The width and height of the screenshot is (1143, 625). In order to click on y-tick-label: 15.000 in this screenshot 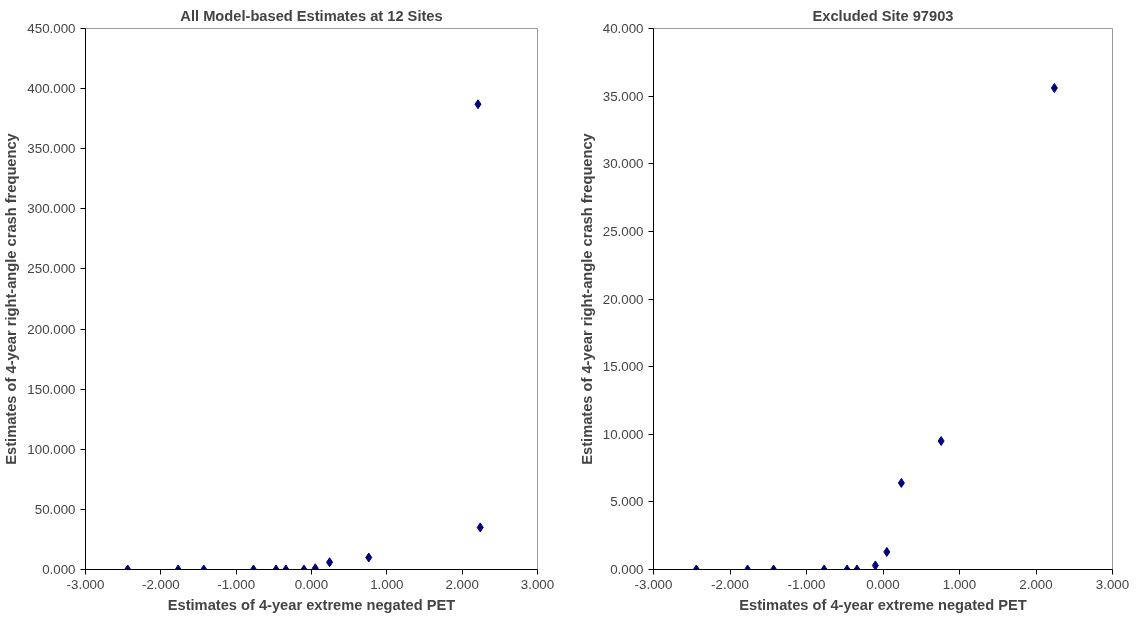, I will do `click(623, 367)`.